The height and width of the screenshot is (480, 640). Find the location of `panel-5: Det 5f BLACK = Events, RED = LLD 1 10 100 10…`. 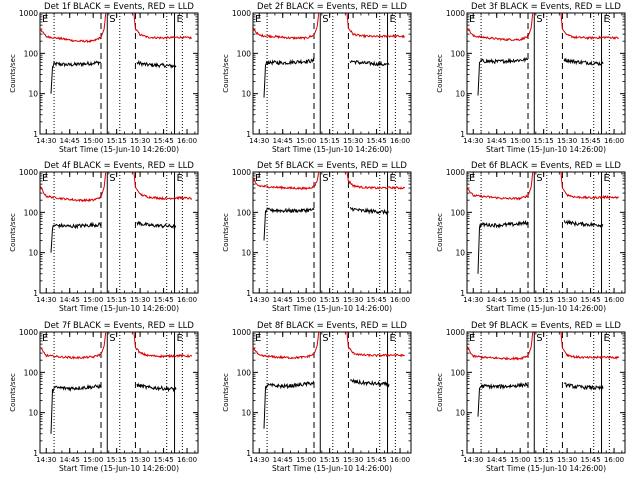

panel-5: Det 5f BLACK = Events, RED = LLD 1 10 100 10… is located at coordinates (317, 237).